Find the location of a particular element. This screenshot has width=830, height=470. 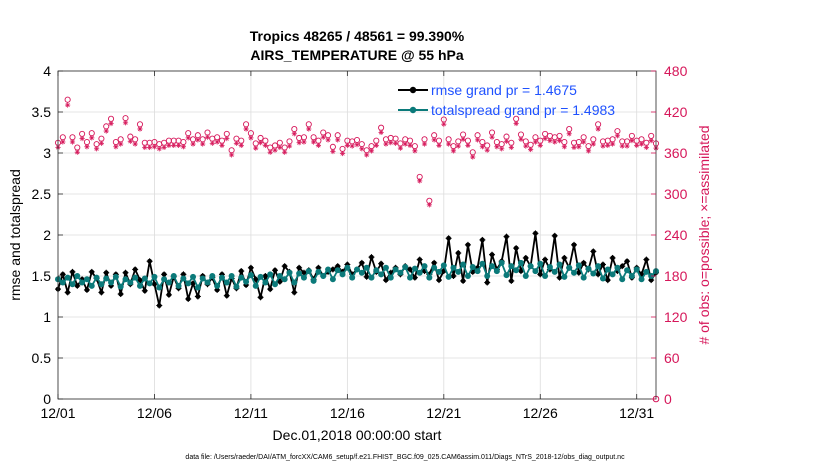

legend-rmse-label: rmse grand pr = 1.4675 is located at coordinates (504, 90).